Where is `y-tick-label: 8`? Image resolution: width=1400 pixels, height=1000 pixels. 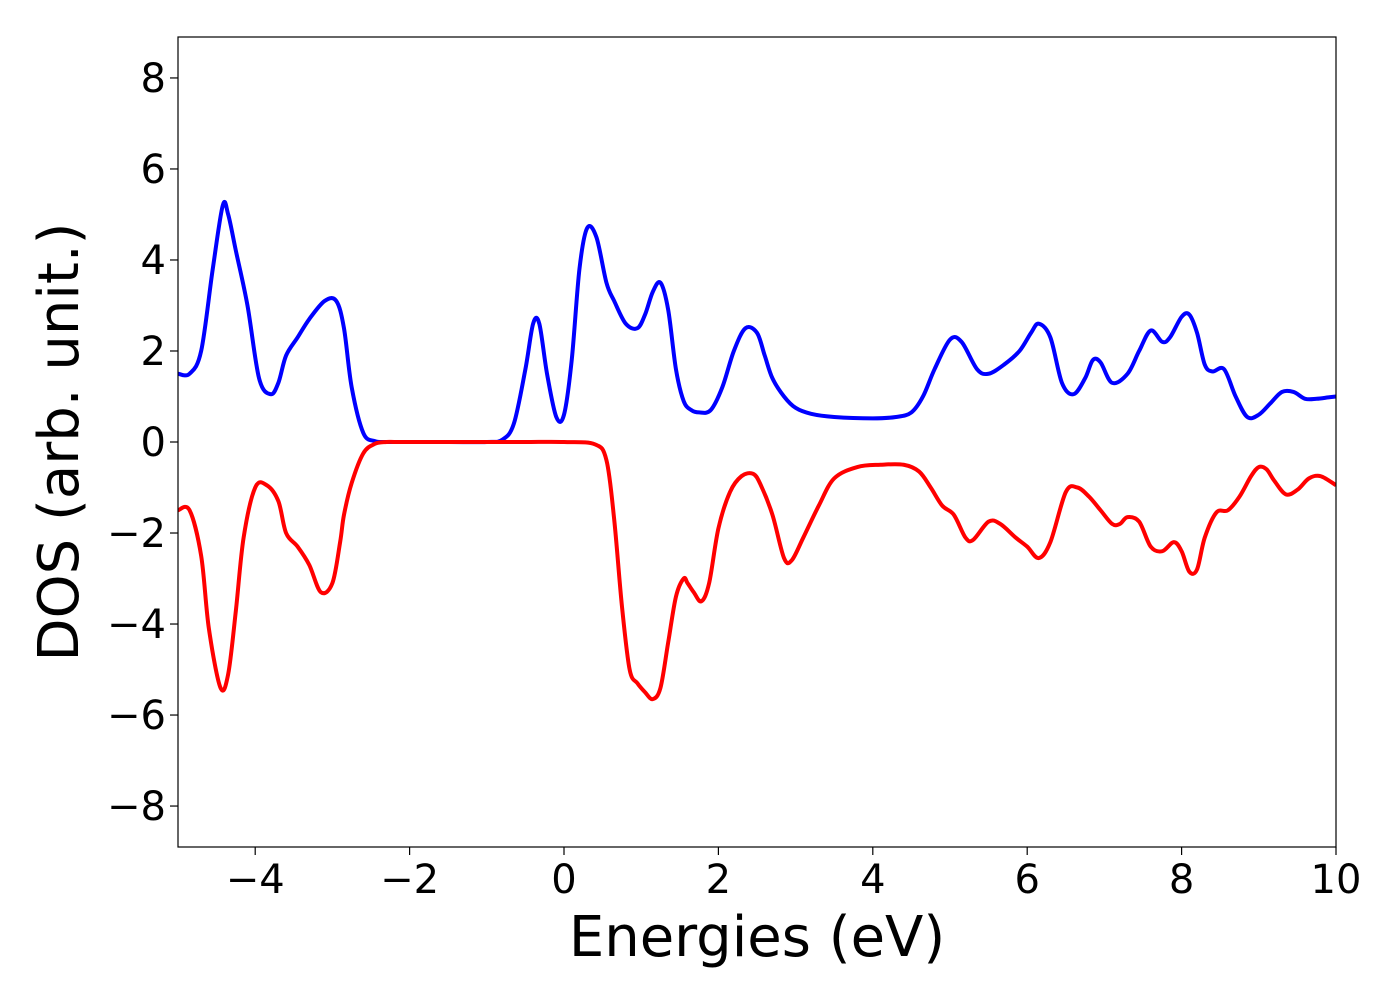
y-tick-label: 8 is located at coordinates (153, 79).